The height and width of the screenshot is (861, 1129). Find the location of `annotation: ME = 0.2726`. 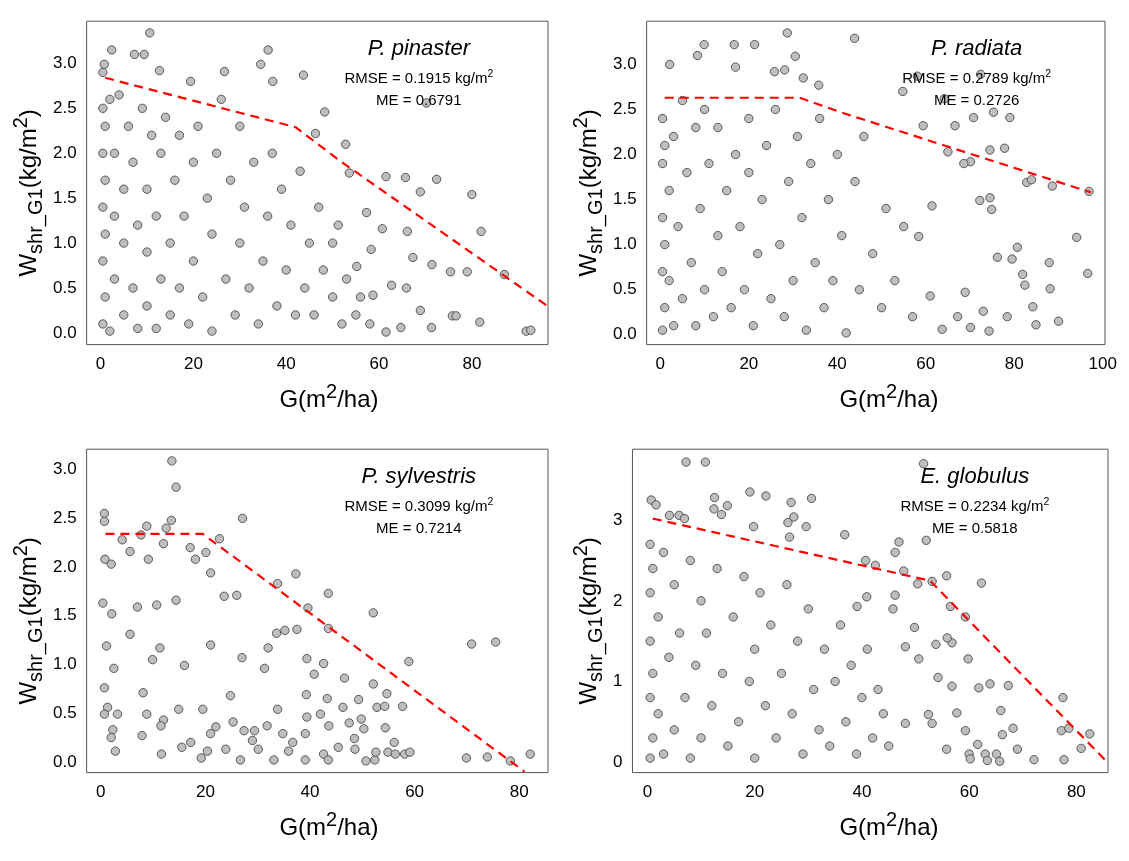

annotation: ME = 0.2726 is located at coordinates (976, 100).